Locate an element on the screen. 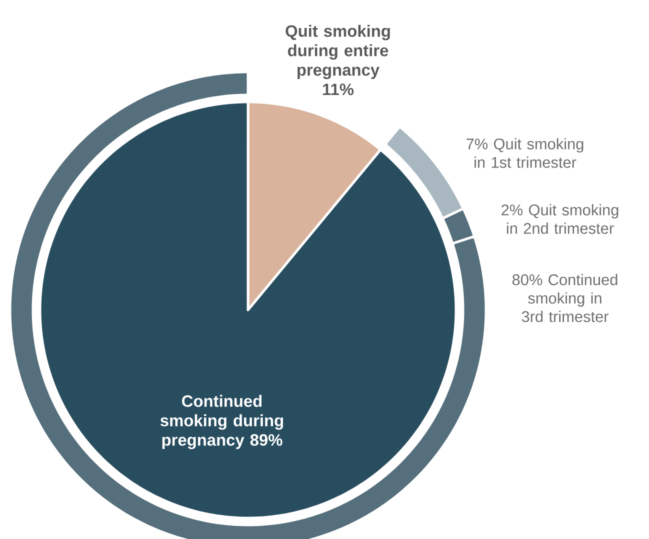 The width and height of the screenshot is (649, 539). slice-label: 2% Quit smoking in 2nd trimester is located at coordinates (560, 219).